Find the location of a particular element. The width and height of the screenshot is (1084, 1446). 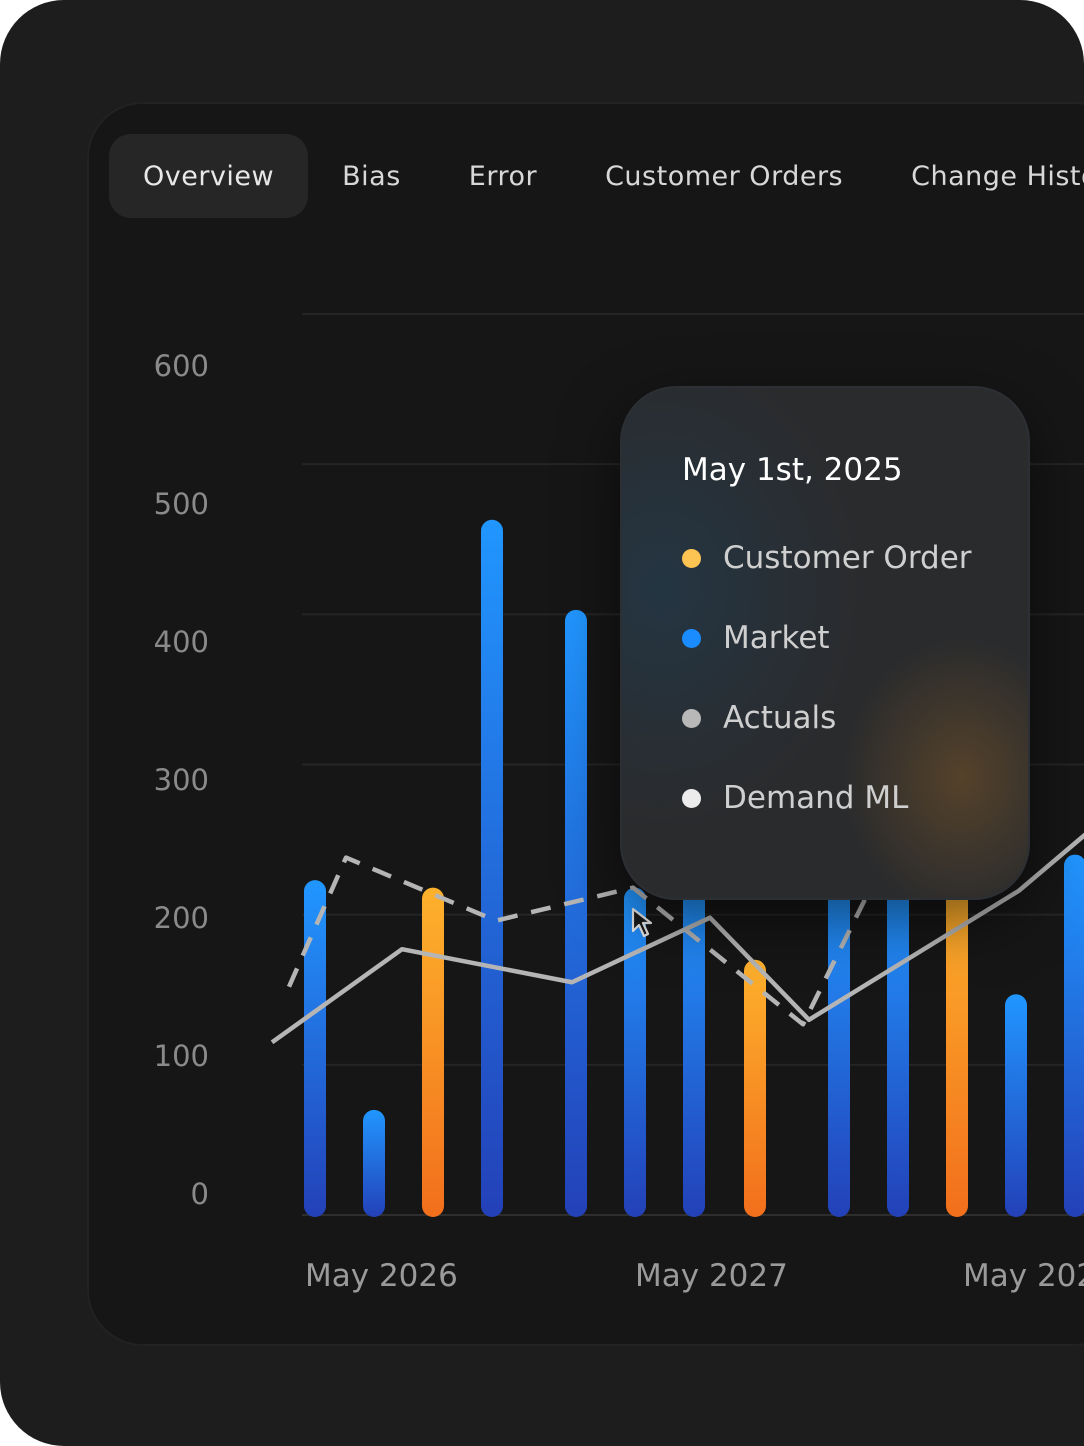

legend-demand-ml: Demand ML is located at coordinates (795, 798).